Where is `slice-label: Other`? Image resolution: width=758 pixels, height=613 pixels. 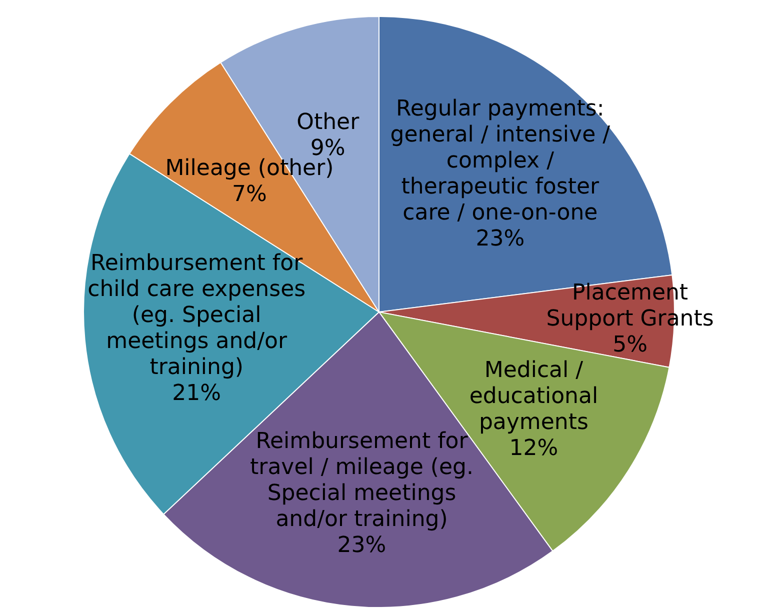 slice-label: Other is located at coordinates (328, 122).